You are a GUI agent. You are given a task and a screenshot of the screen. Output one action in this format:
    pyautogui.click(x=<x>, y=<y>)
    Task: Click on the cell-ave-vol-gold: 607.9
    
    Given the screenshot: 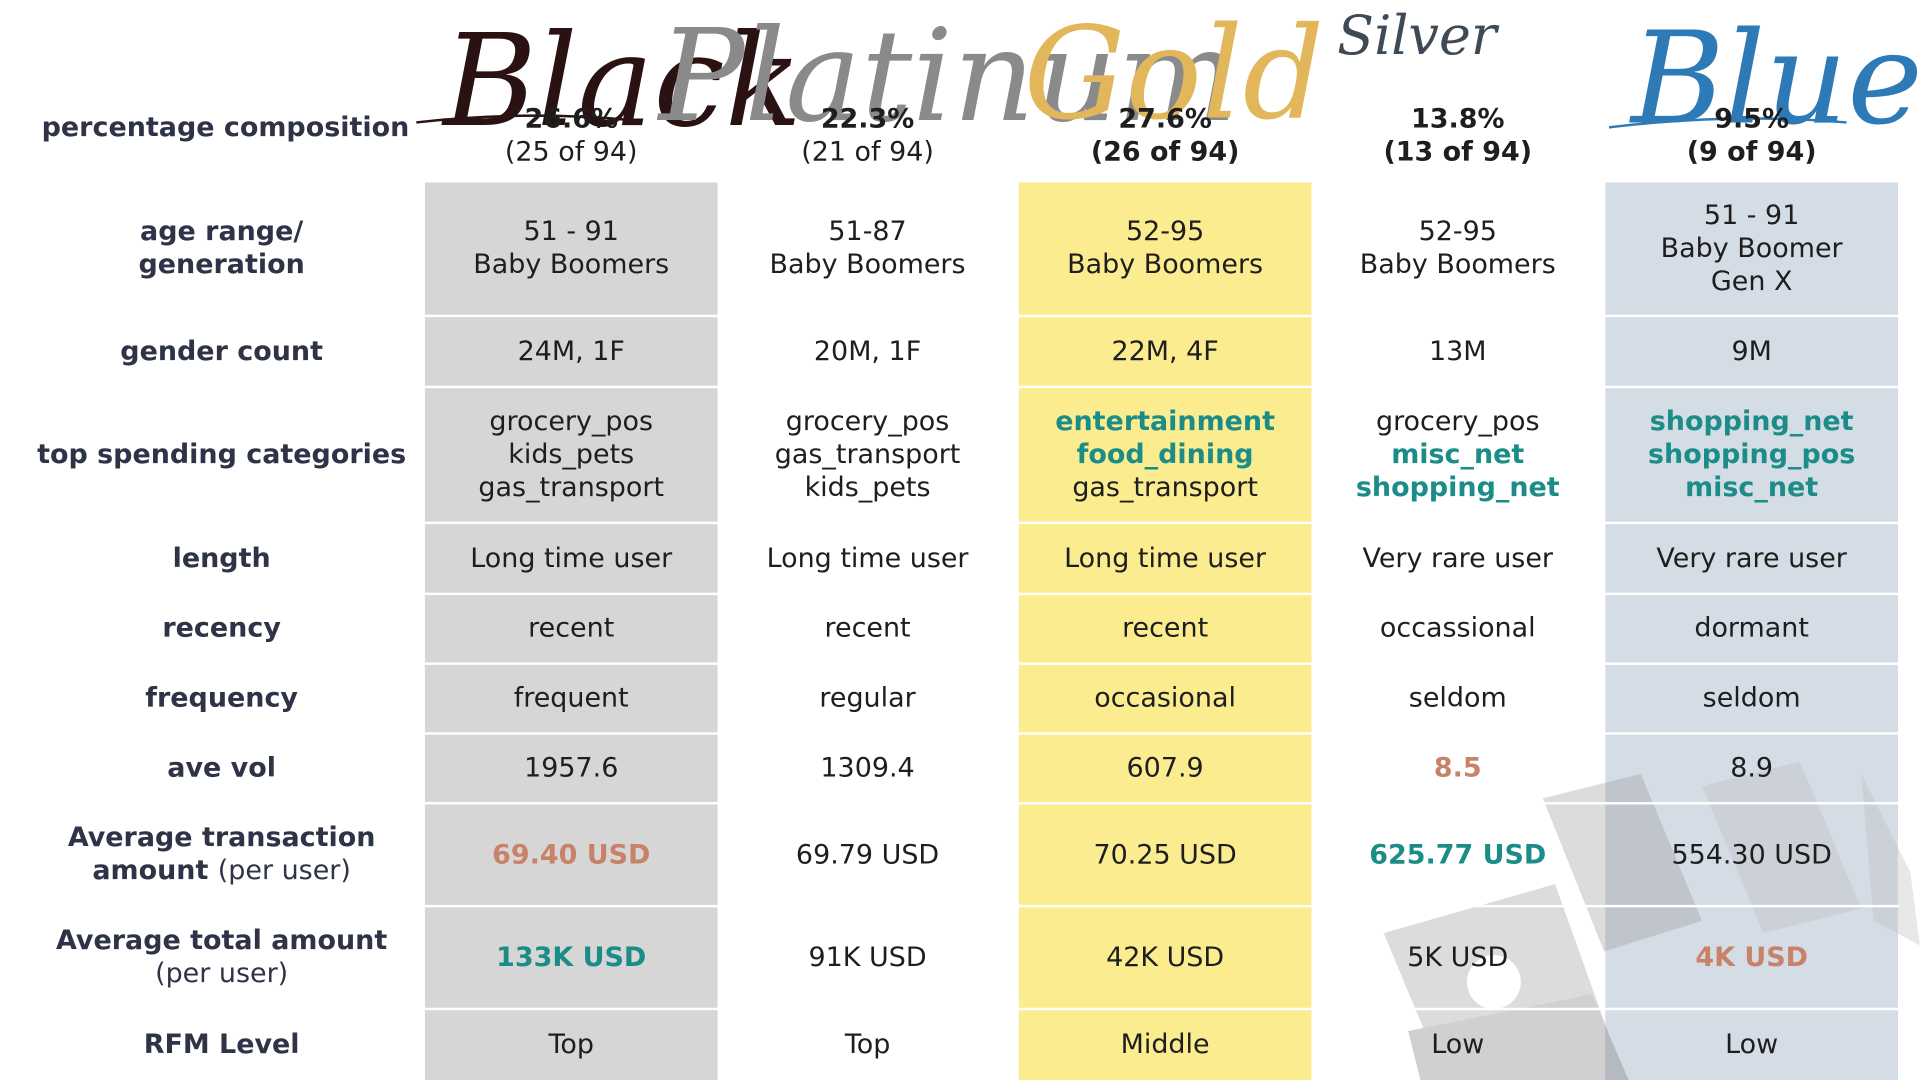 What is the action you would take?
    pyautogui.click(x=1165, y=768)
    